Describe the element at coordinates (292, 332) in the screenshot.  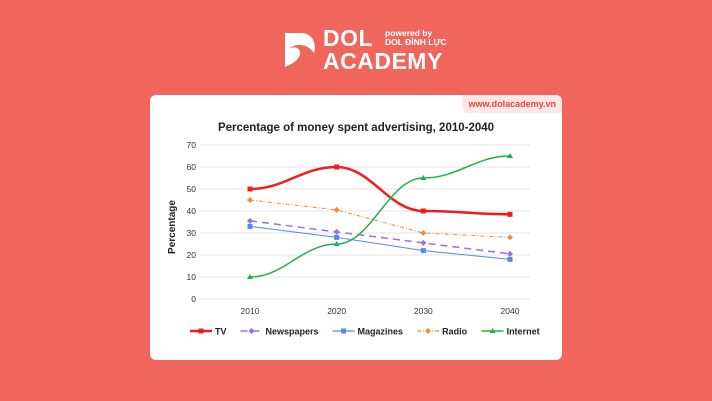
I see `legend-label: Newspapers` at that location.